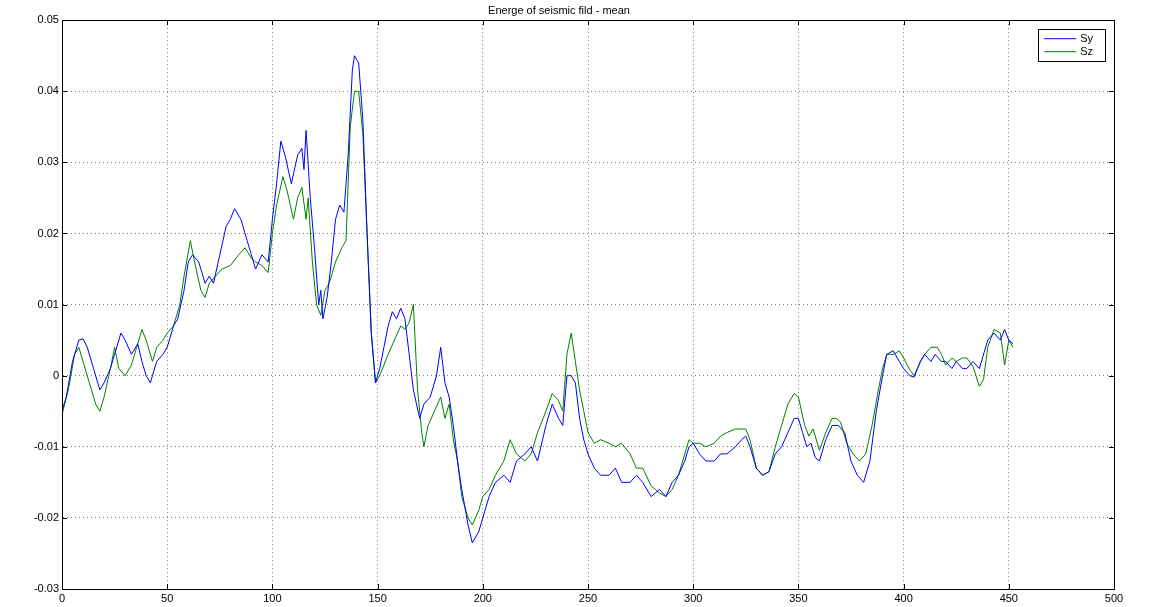 The width and height of the screenshot is (1162, 607). I want to click on y-tick-label: 0.01, so click(48, 303).